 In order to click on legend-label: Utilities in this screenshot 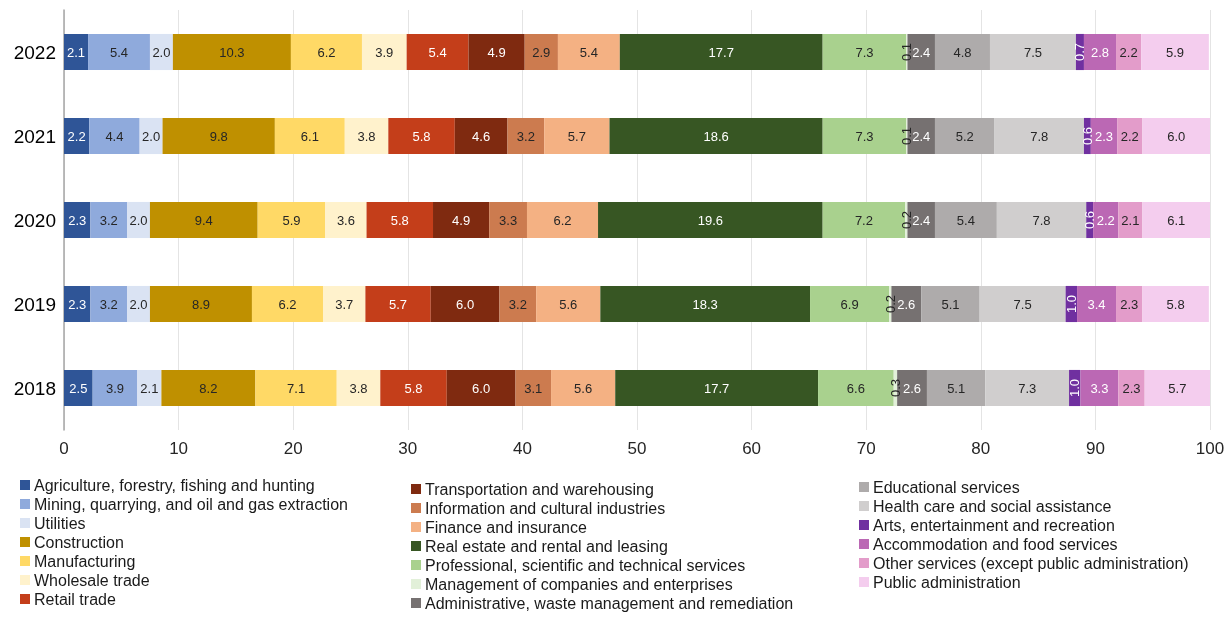, I will do `click(60, 523)`.